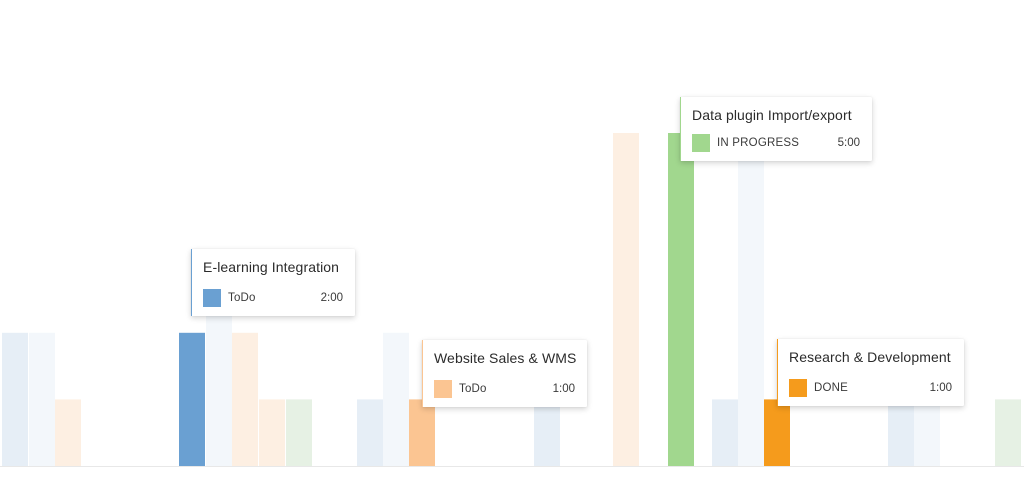 This screenshot has width=1024, height=479. What do you see at coordinates (848, 143) in the screenshot?
I see `tooltip-time: 5:00` at bounding box center [848, 143].